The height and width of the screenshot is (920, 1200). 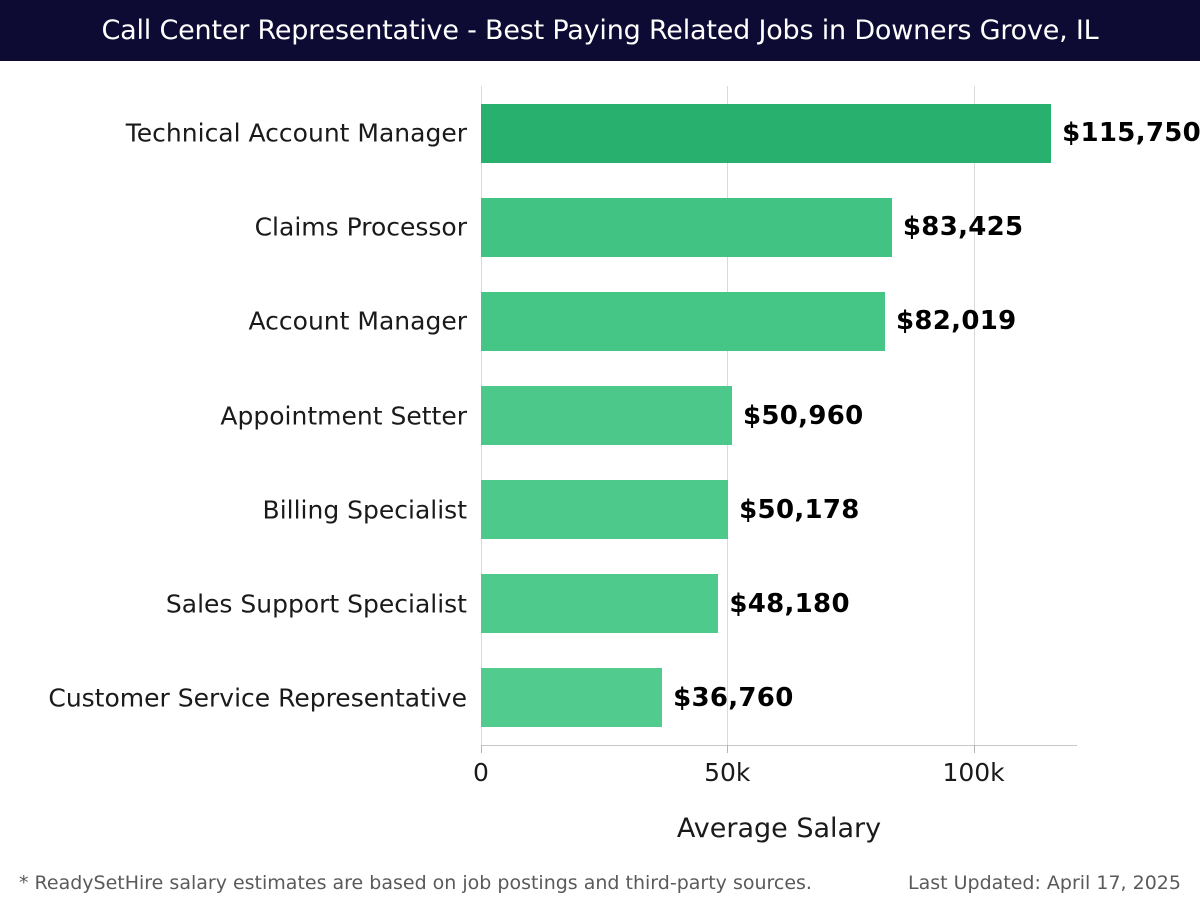 I want to click on gridline, so click(x=974, y=415).